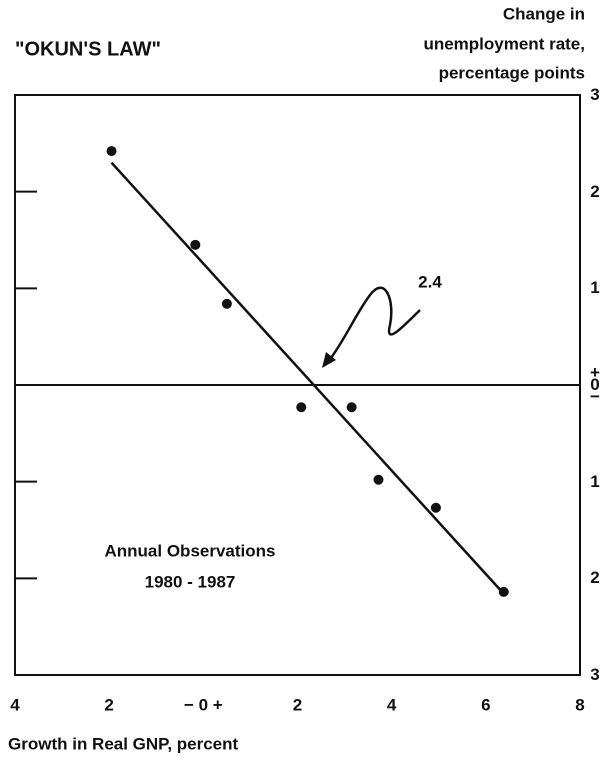 The width and height of the screenshot is (604, 760). What do you see at coordinates (88, 49) in the screenshot?
I see `chart-title: "OKUN'S LAW"` at bounding box center [88, 49].